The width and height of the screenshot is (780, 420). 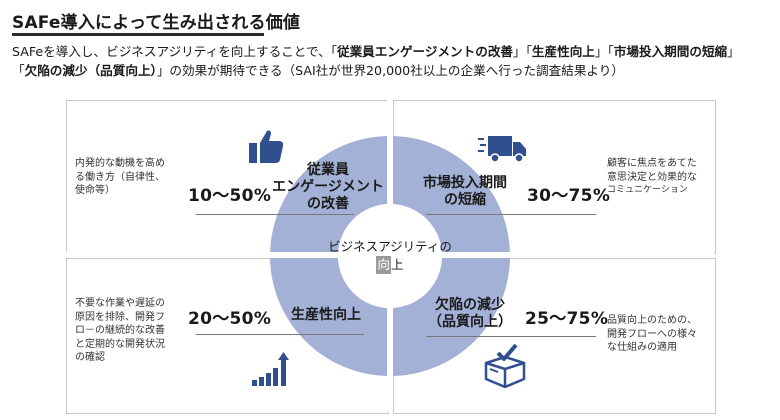 I want to click on time-to-market-label-line: の短縮, so click(x=465, y=200).